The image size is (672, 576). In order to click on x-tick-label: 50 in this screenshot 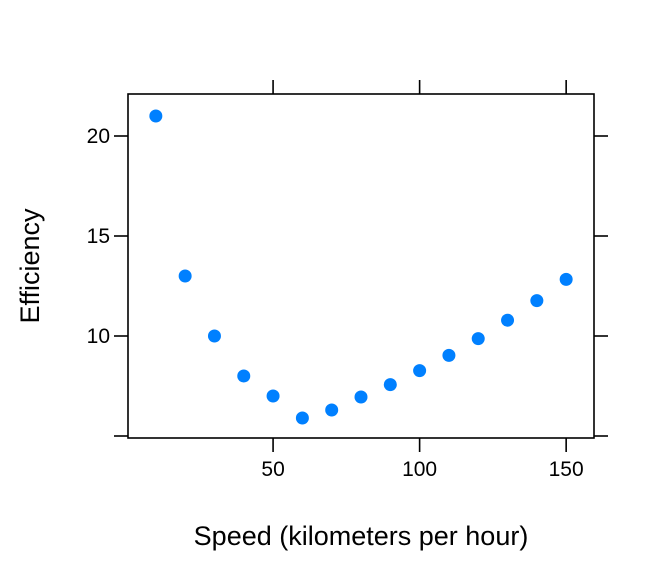, I will do `click(272, 469)`.